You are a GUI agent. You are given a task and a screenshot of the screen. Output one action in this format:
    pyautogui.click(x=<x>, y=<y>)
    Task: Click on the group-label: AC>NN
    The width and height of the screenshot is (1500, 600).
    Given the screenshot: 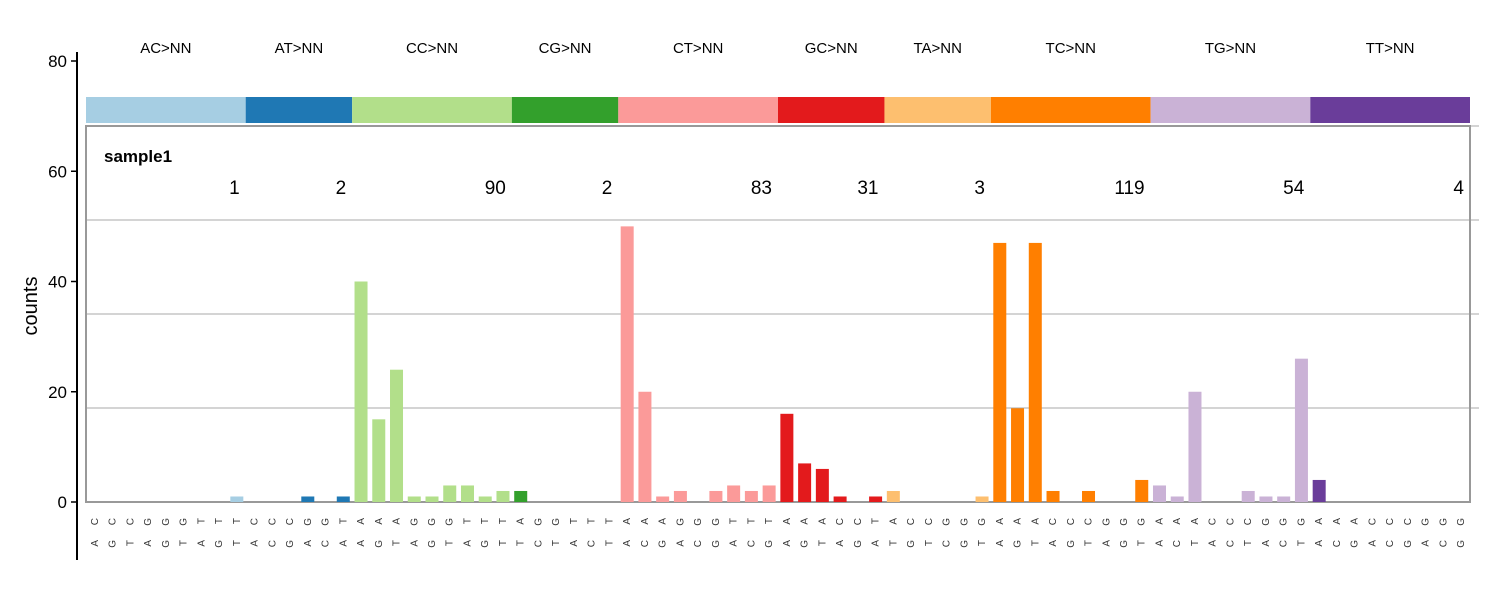 What is the action you would take?
    pyautogui.click(x=165, y=48)
    